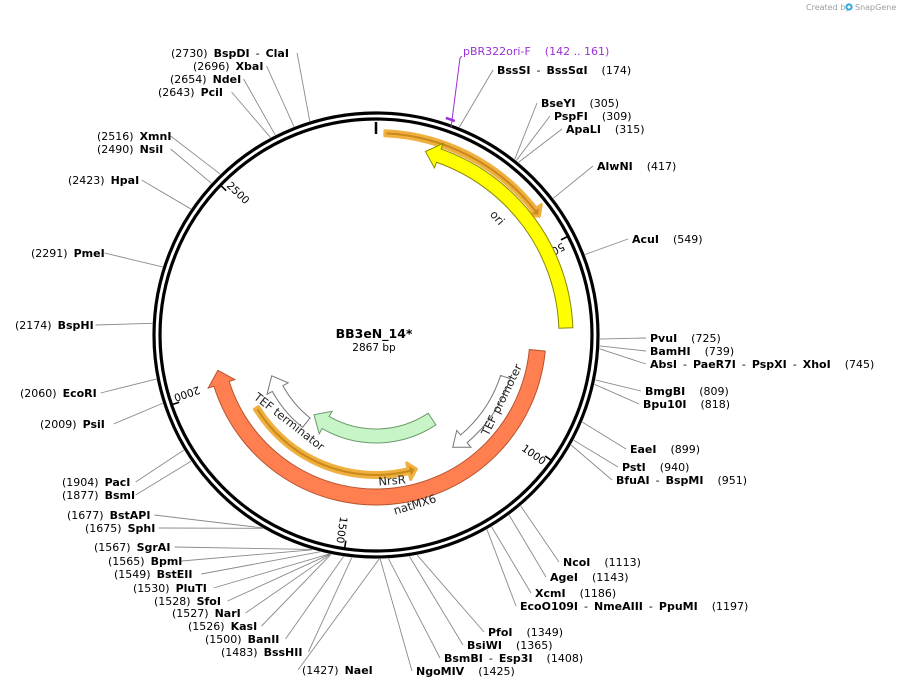  Describe the element at coordinates (571, 116) in the screenshot. I see `site-enzyme-name: PspFI` at that location.